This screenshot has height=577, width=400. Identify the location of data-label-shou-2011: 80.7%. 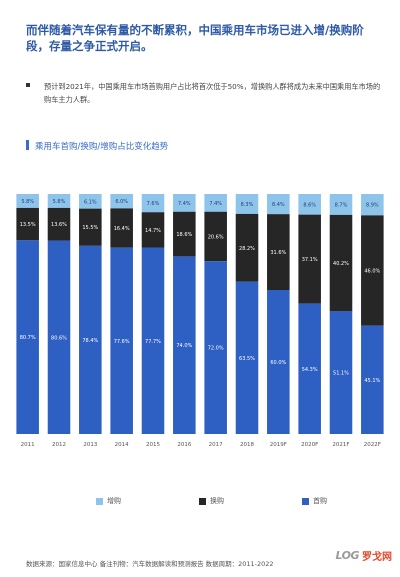
(28, 338).